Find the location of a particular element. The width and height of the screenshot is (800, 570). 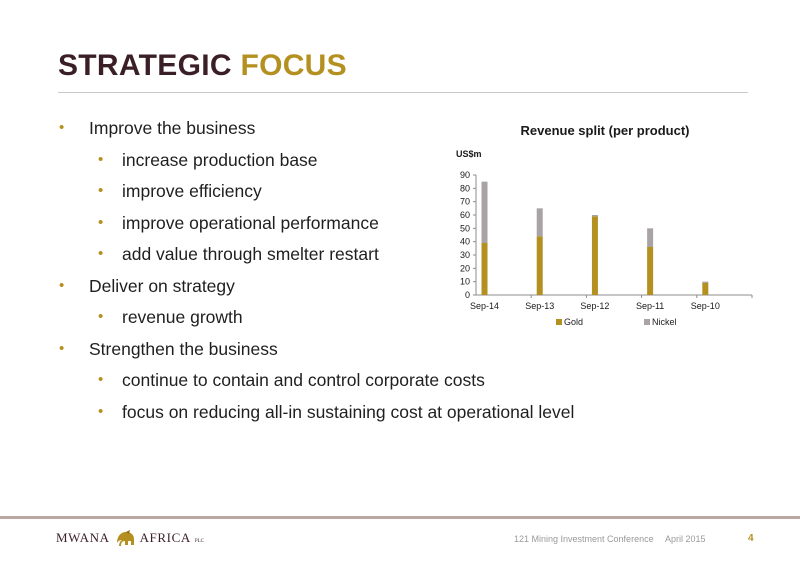

y-tick-label: 60 is located at coordinates (465, 215).